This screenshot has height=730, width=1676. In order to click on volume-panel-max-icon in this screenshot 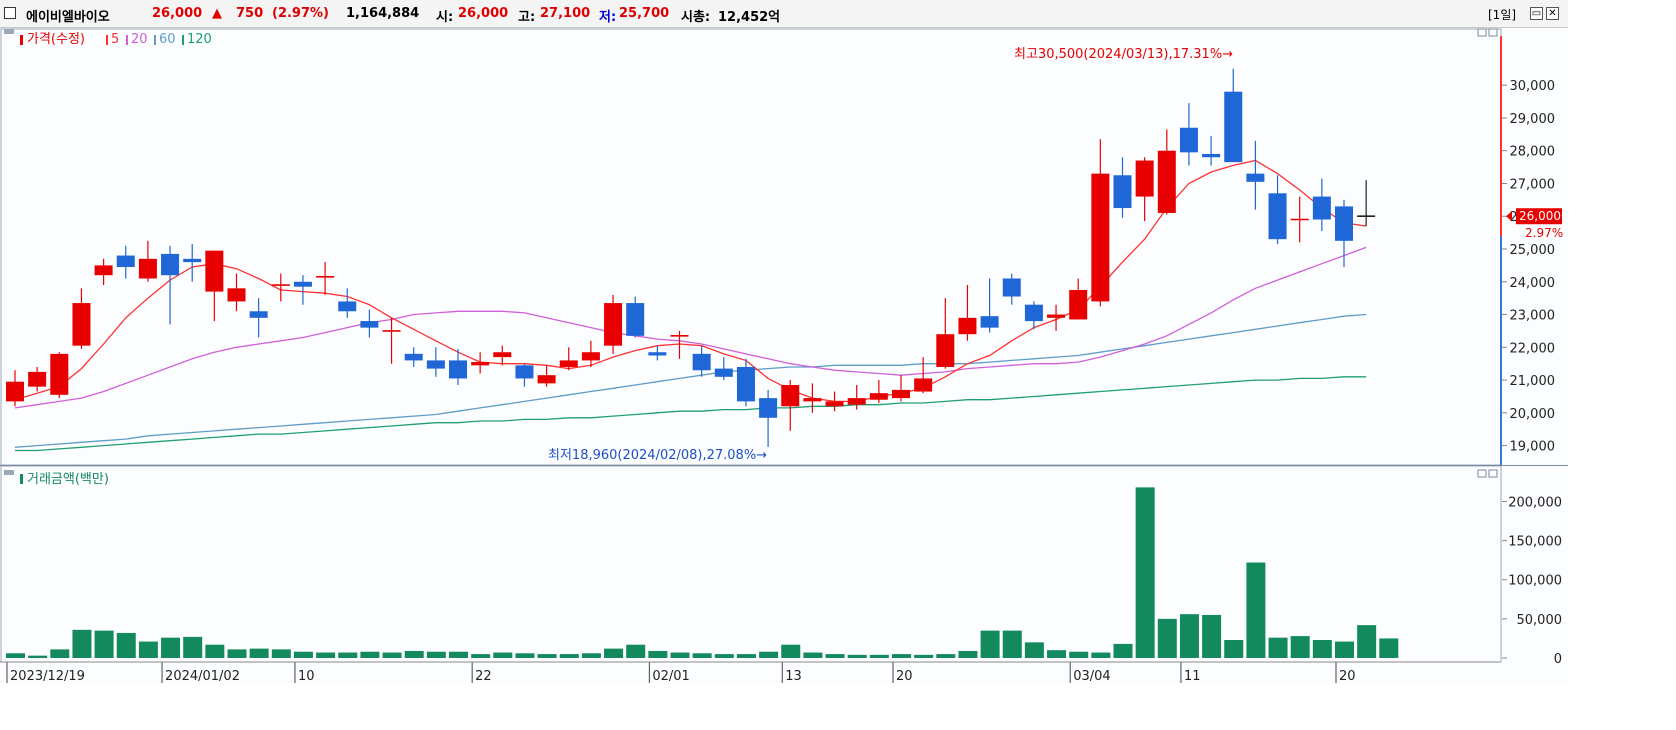, I will do `click(1482, 473)`.